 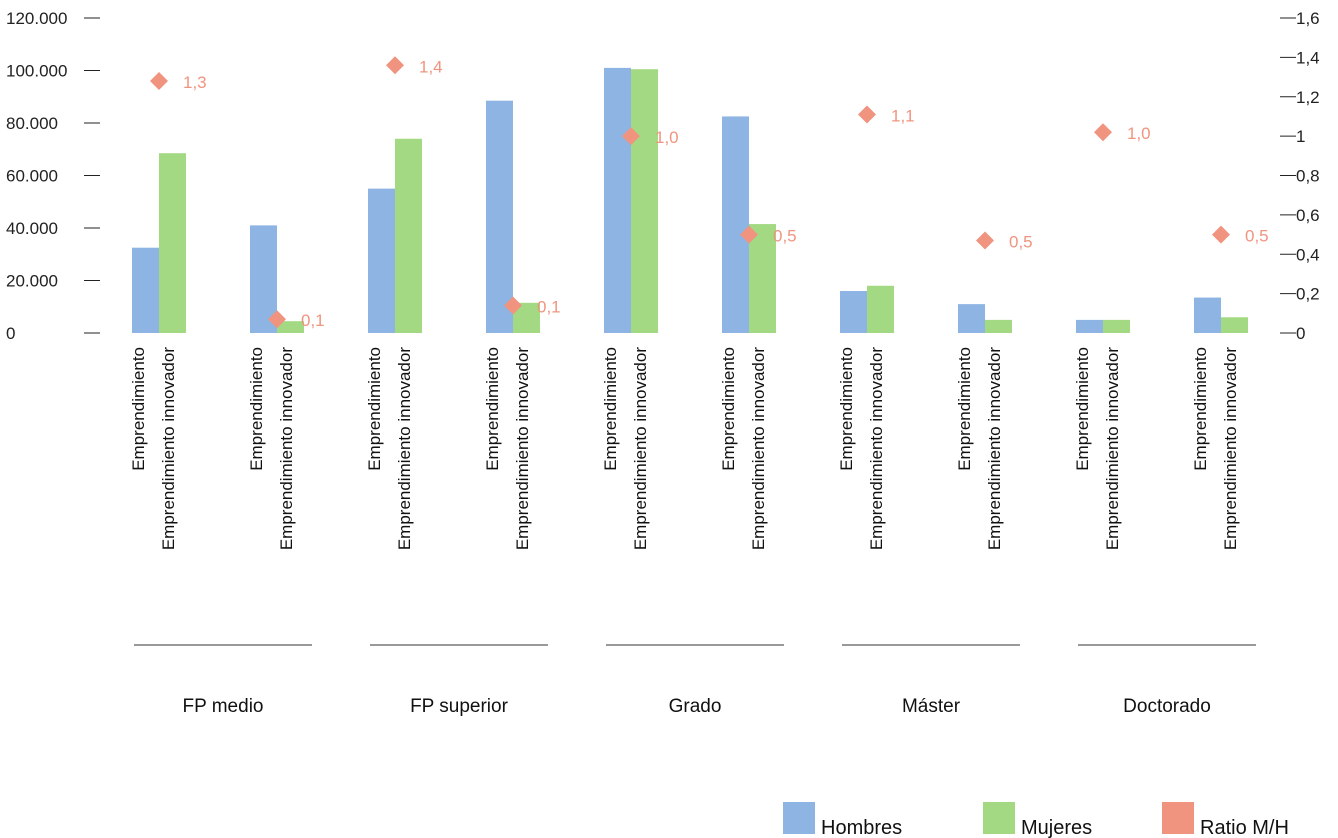 I want to click on legend: Hombres Mujeres Ratio M/H, so click(x=1036, y=820).